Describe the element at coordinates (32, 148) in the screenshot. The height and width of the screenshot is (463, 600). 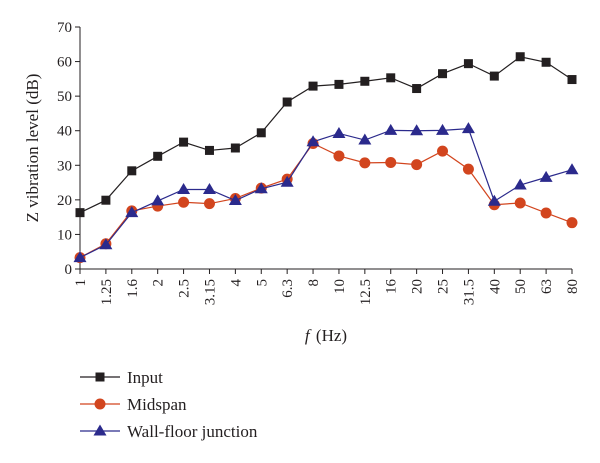
I see `y-axis-title: Z vibration level (dB)` at that location.